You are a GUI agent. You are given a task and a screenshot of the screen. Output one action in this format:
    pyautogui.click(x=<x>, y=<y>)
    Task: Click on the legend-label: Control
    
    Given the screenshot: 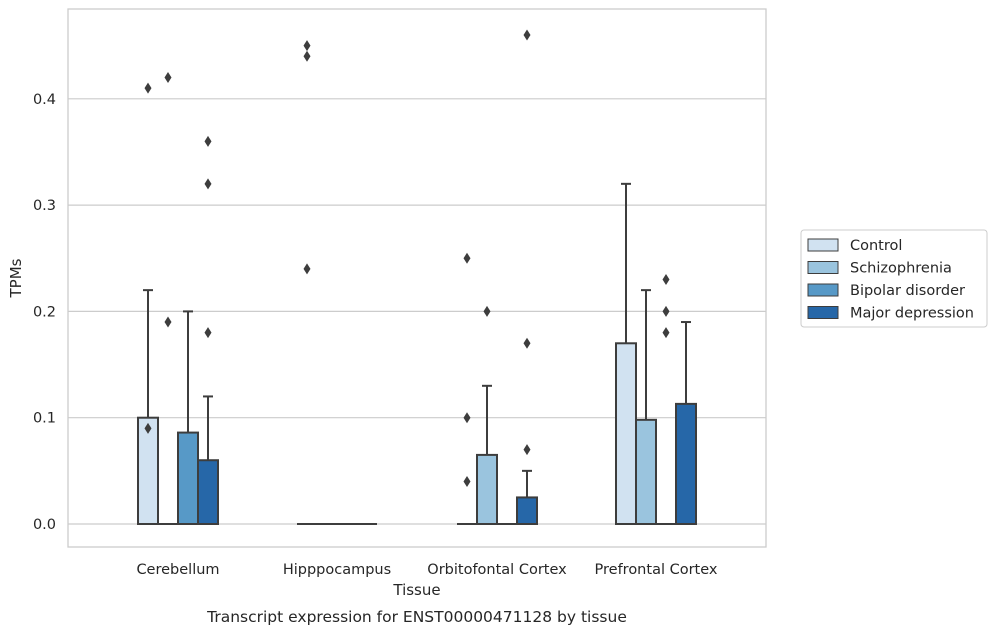 What is the action you would take?
    pyautogui.click(x=876, y=246)
    